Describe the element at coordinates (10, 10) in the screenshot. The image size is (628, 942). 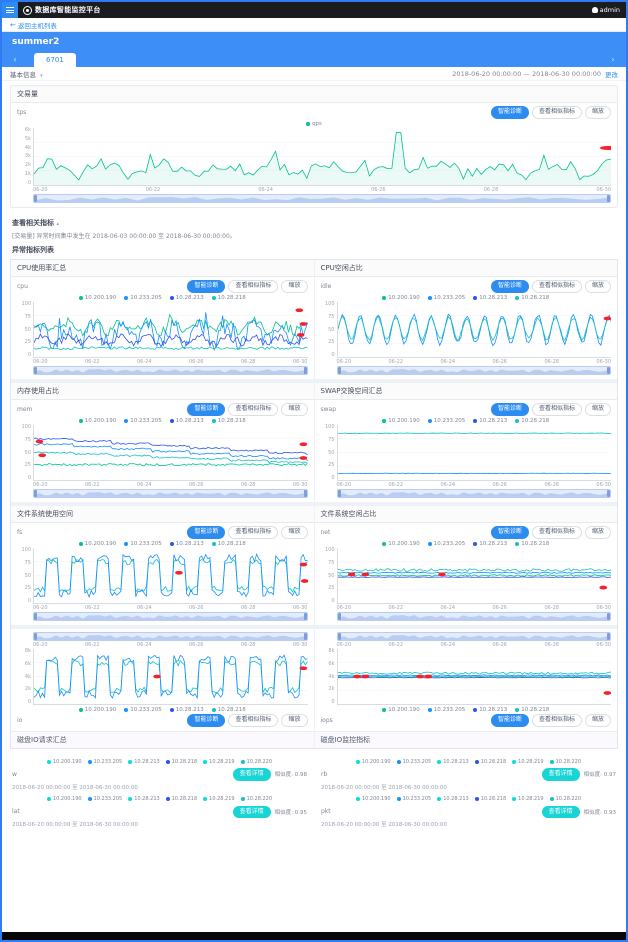
I see `hamburger-menu-icon` at that location.